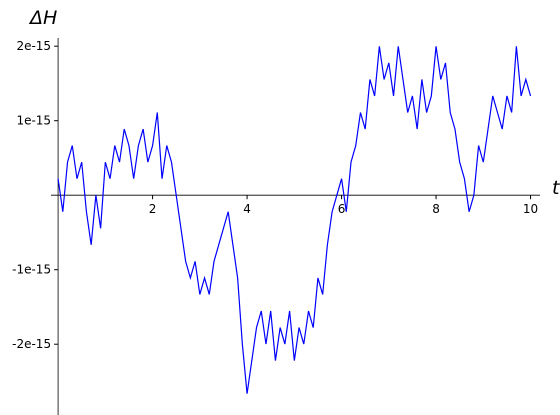  I want to click on x-tick-label: 4, so click(247, 209).